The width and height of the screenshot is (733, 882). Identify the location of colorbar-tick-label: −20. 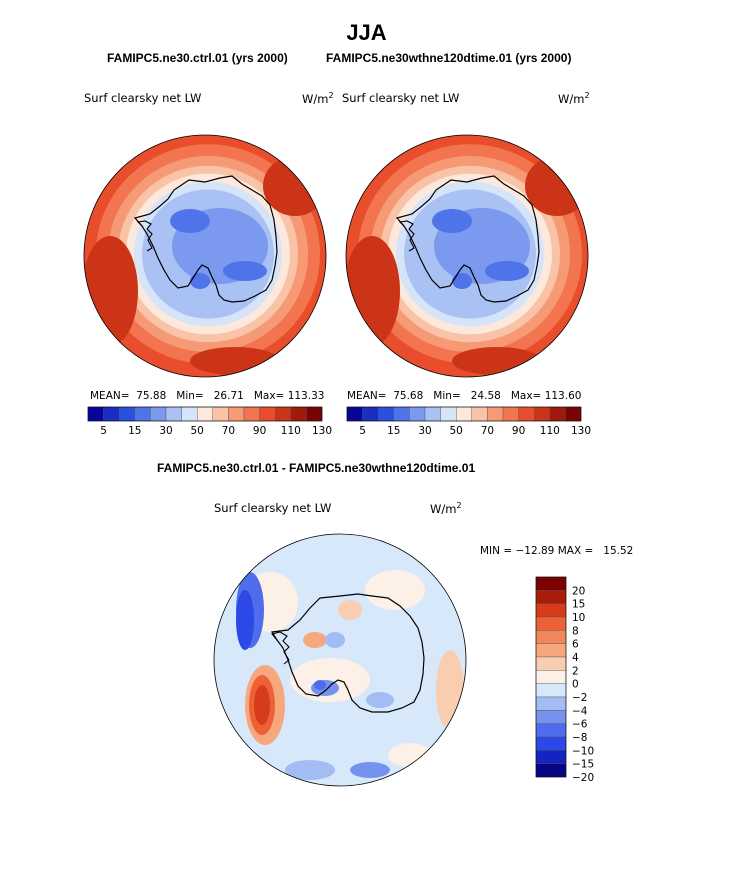
(583, 778).